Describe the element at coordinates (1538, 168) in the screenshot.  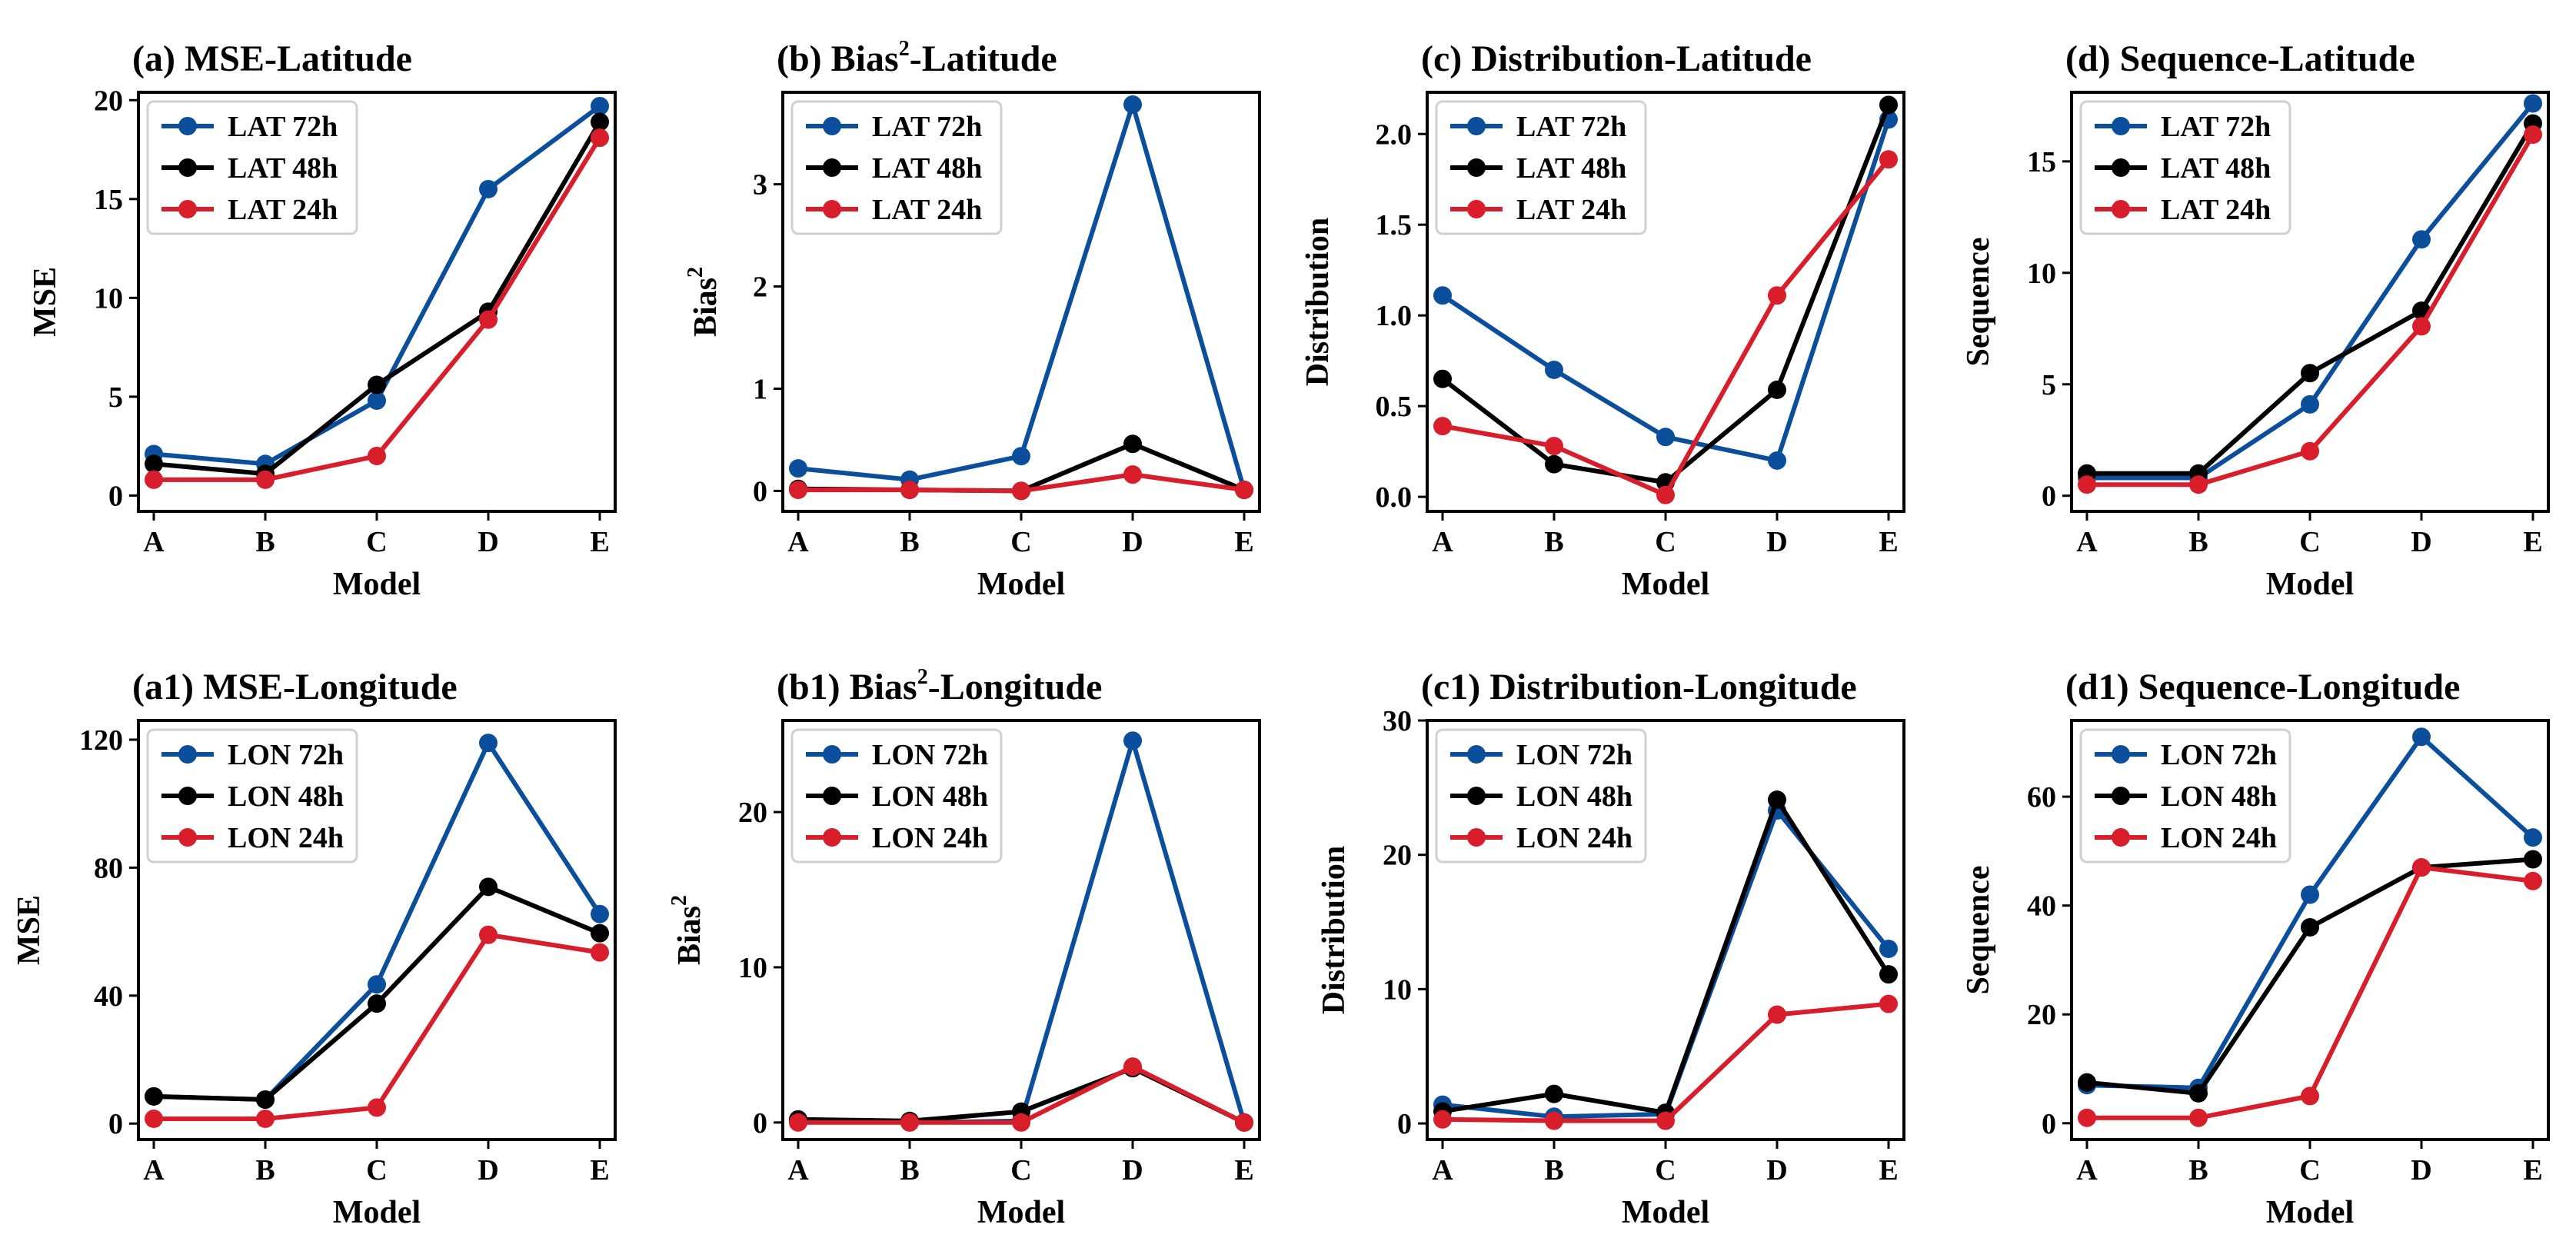
I see `legend-item: LAT 48h` at that location.